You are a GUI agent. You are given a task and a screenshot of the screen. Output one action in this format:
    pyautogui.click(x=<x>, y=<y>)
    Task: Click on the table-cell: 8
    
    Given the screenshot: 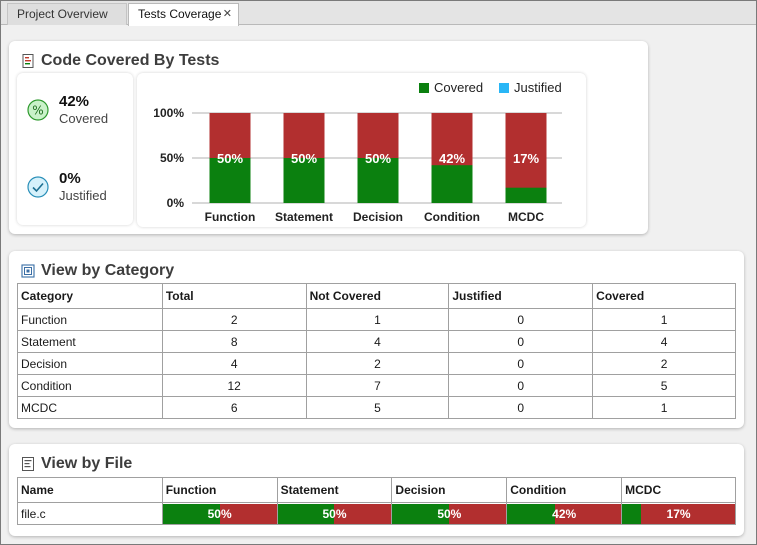 What is the action you would take?
    pyautogui.click(x=234, y=341)
    